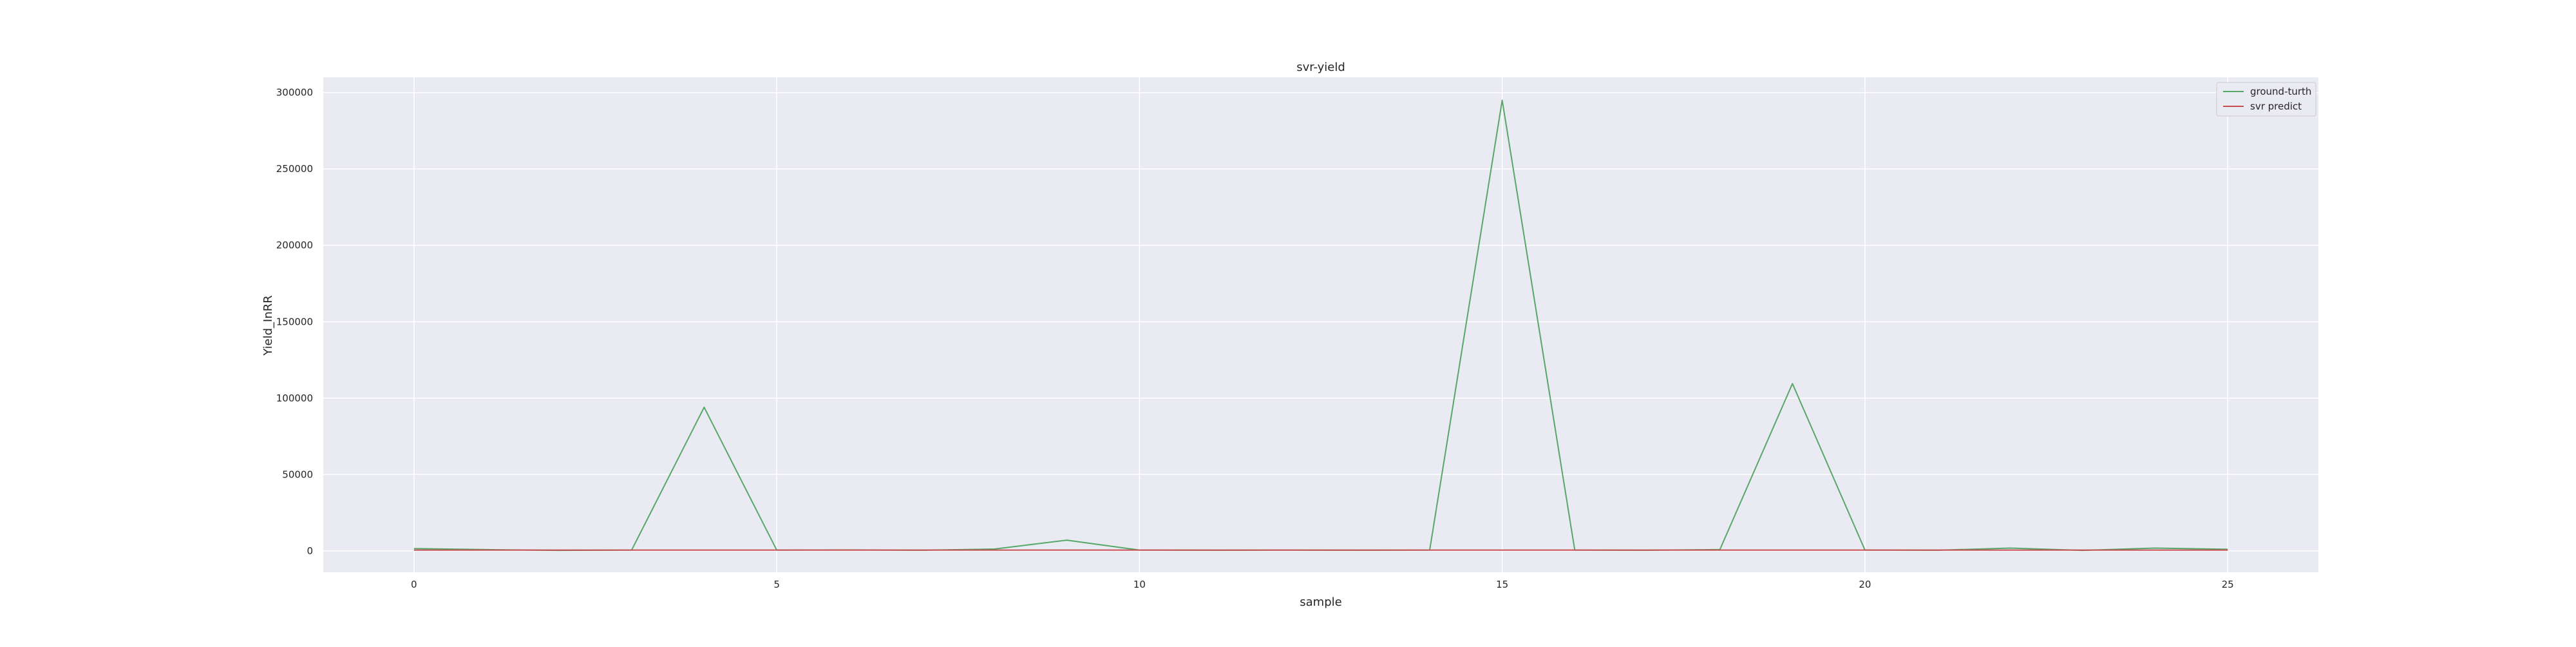 Image resolution: width=2576 pixels, height=647 pixels. What do you see at coordinates (2266, 99) in the screenshot?
I see `legend: ground-turth svr predict` at bounding box center [2266, 99].